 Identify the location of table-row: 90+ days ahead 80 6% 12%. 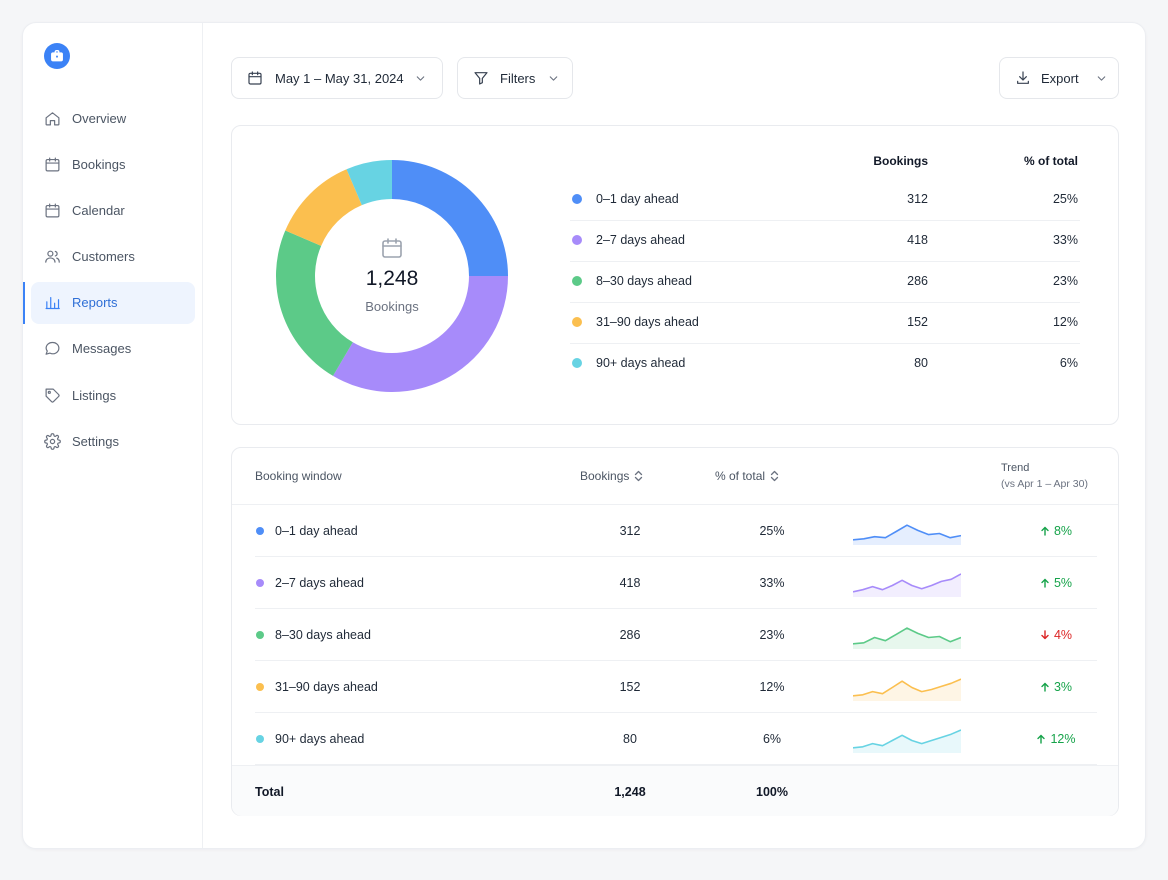
(676, 739).